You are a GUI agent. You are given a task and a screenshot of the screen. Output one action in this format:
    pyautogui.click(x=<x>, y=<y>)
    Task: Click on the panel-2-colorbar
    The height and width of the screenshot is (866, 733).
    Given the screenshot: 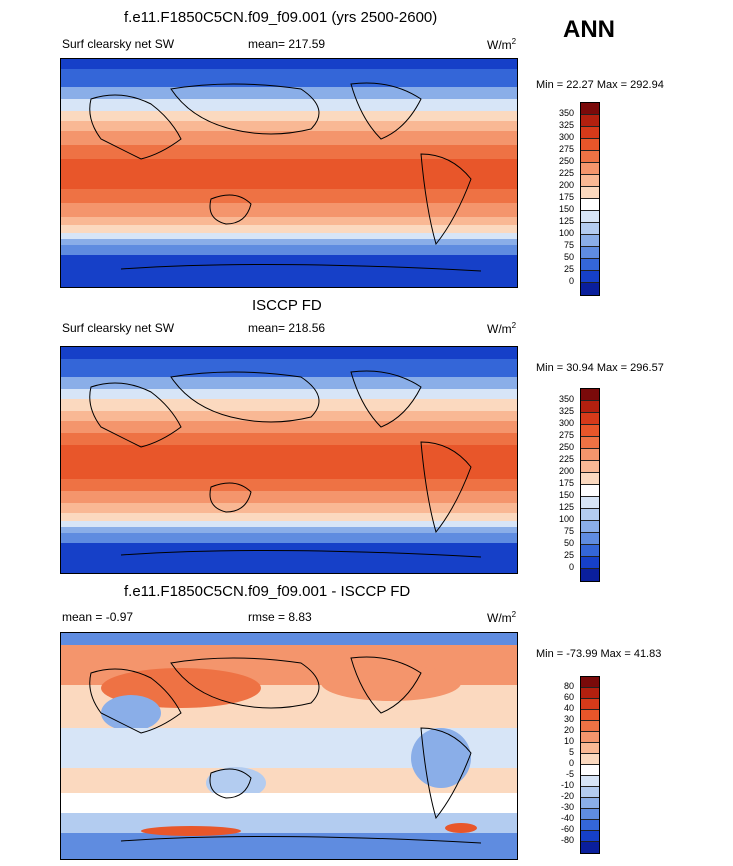 What is the action you would take?
    pyautogui.click(x=590, y=485)
    